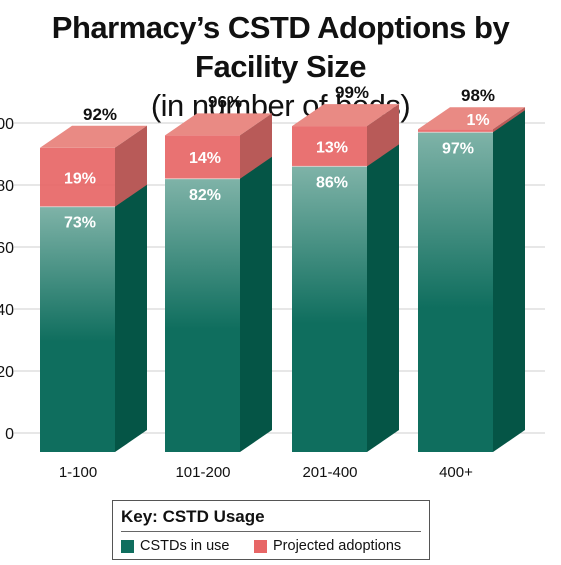 The width and height of the screenshot is (561, 565). What do you see at coordinates (185, 546) in the screenshot?
I see `legend-label-cstds: CSTDs in use` at bounding box center [185, 546].